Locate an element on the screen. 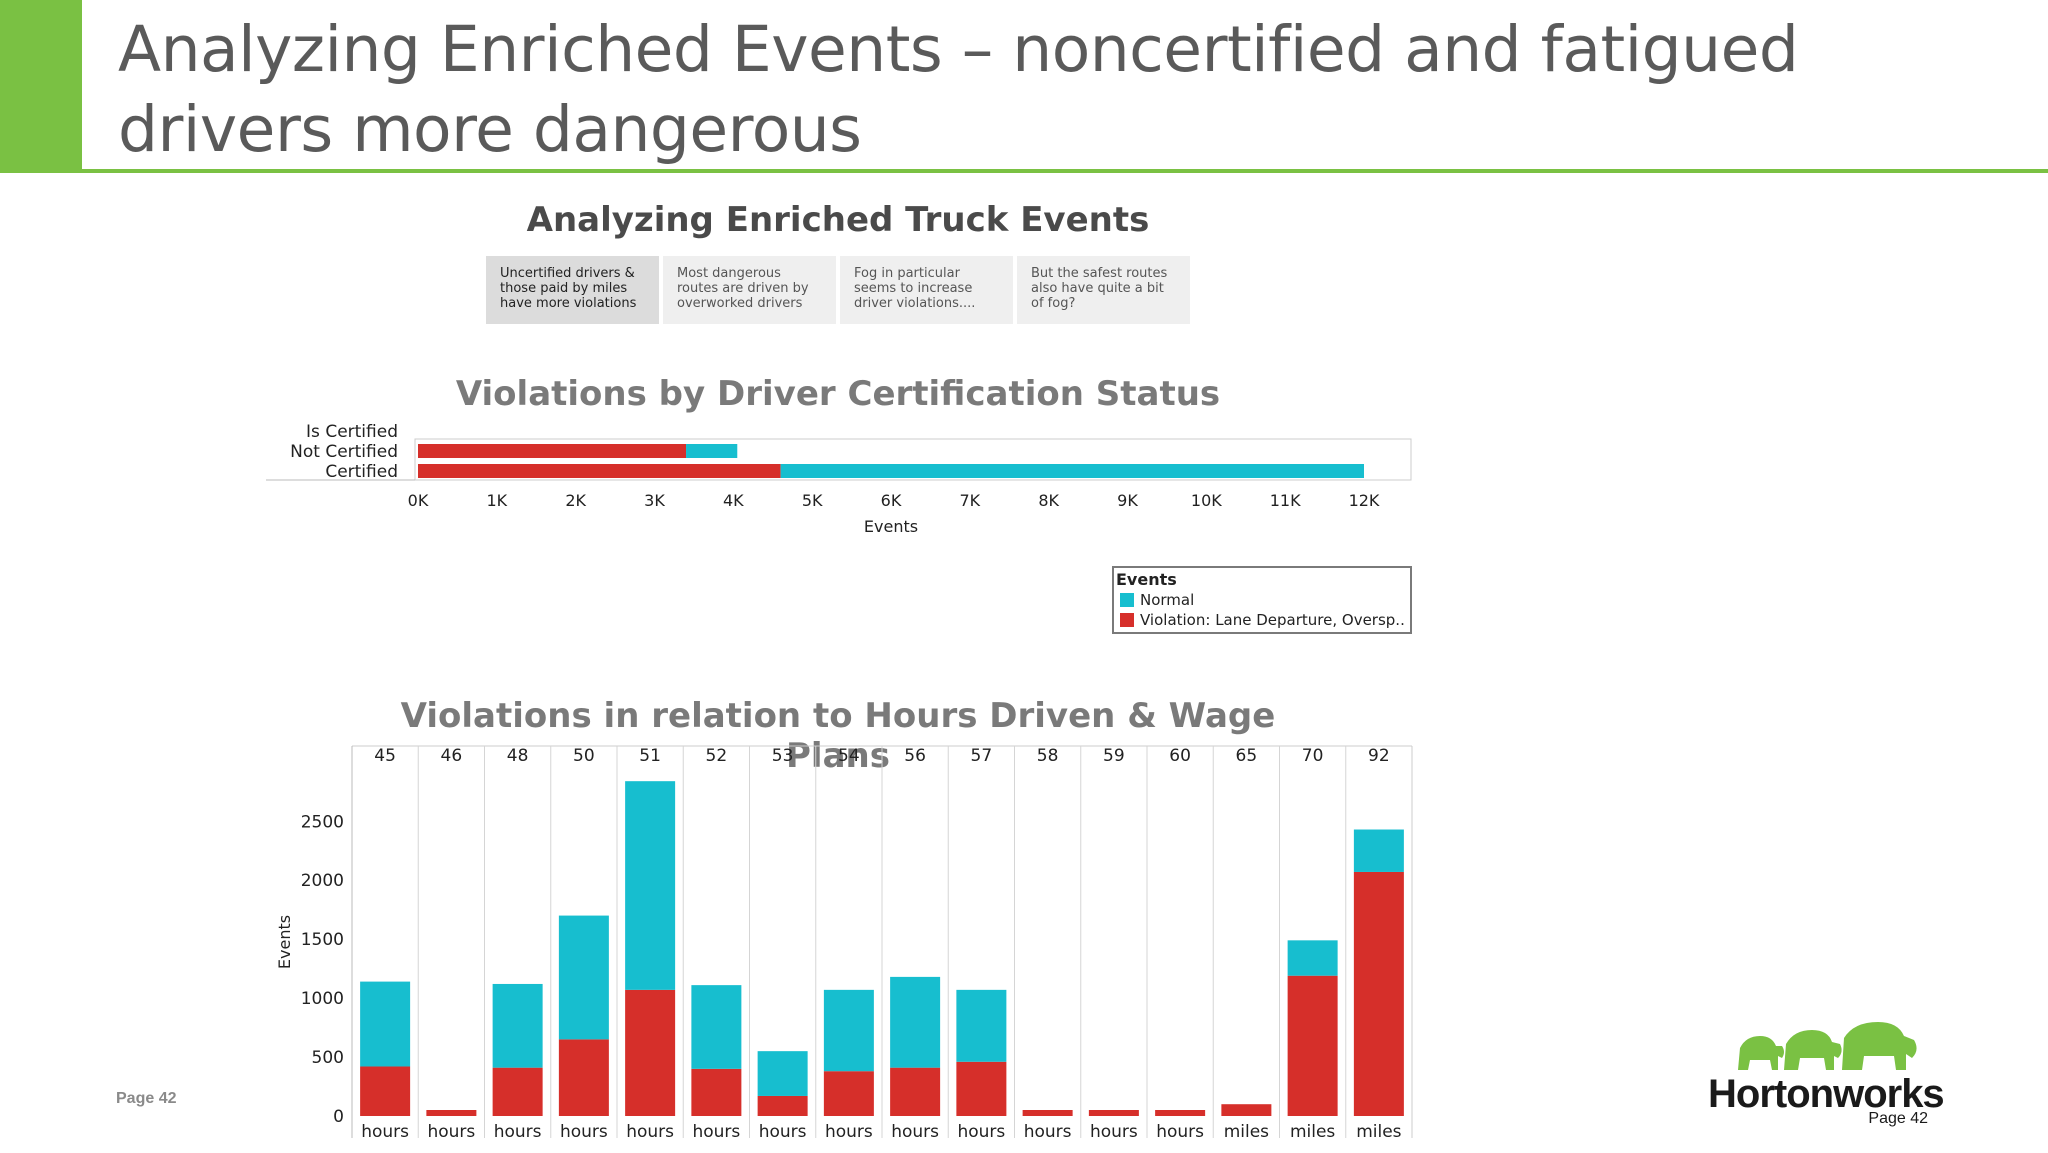 The height and width of the screenshot is (1153, 2048). group-label: 58 is located at coordinates (1048, 756).